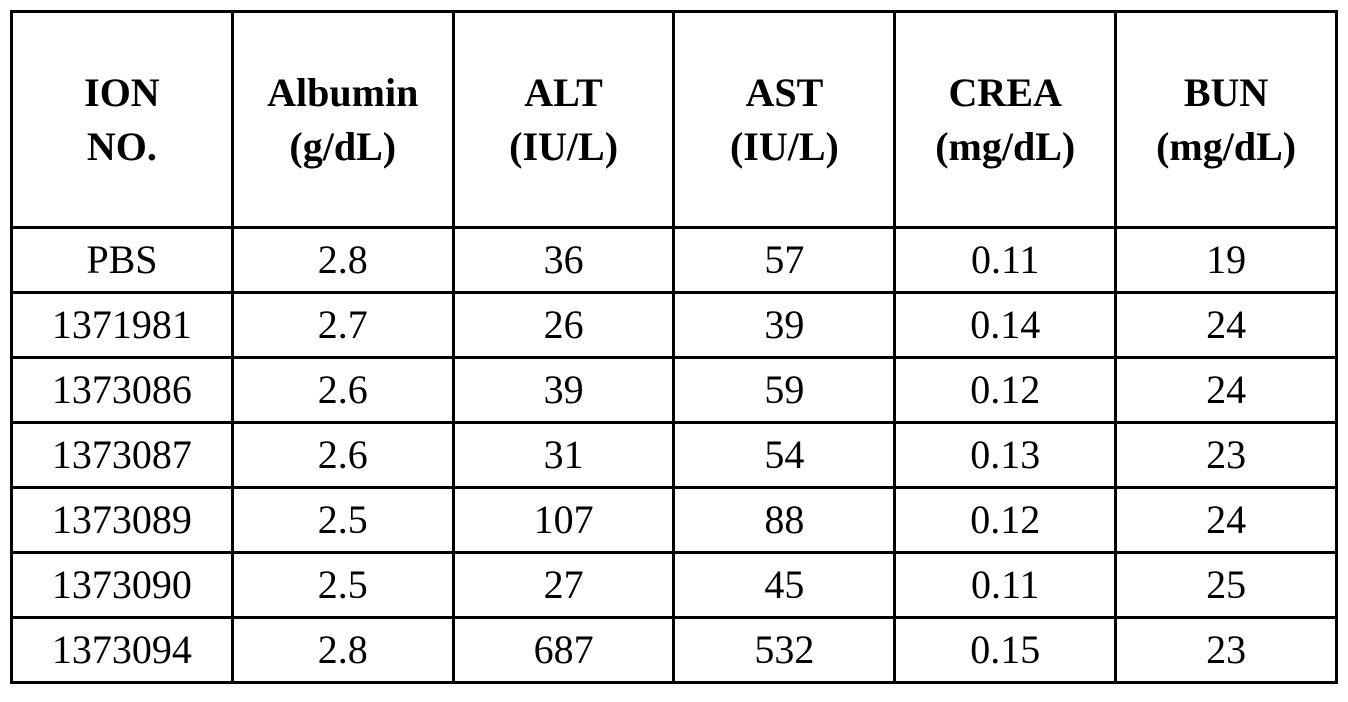 The image size is (1348, 702). What do you see at coordinates (784, 119) in the screenshot?
I see `column-header: AST (IU/L)` at bounding box center [784, 119].